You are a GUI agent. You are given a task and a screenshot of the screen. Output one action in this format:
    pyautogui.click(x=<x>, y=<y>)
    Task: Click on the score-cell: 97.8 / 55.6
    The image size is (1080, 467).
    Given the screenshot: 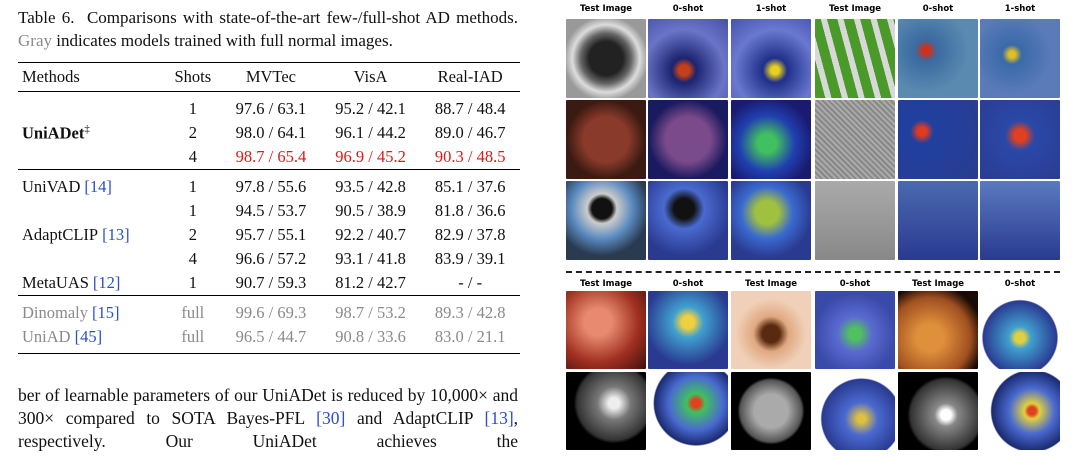 What is the action you would take?
    pyautogui.click(x=271, y=184)
    